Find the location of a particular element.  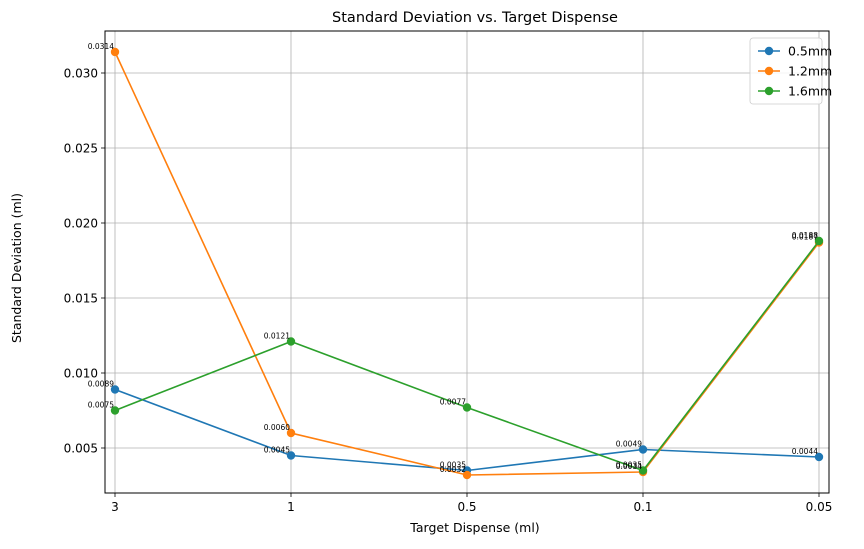

y-tick-label: 0.015 is located at coordinates (81, 299).